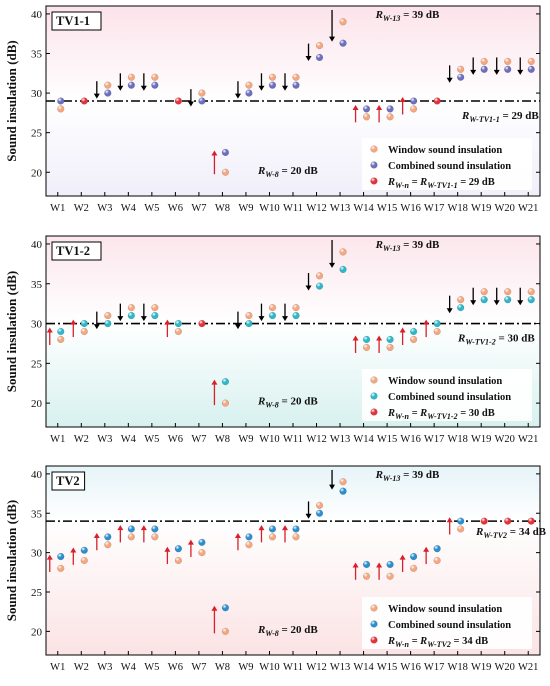  Describe the element at coordinates (287, 403) in the screenshot. I see `annotation-label: RW-8 = 20 dB` at that location.